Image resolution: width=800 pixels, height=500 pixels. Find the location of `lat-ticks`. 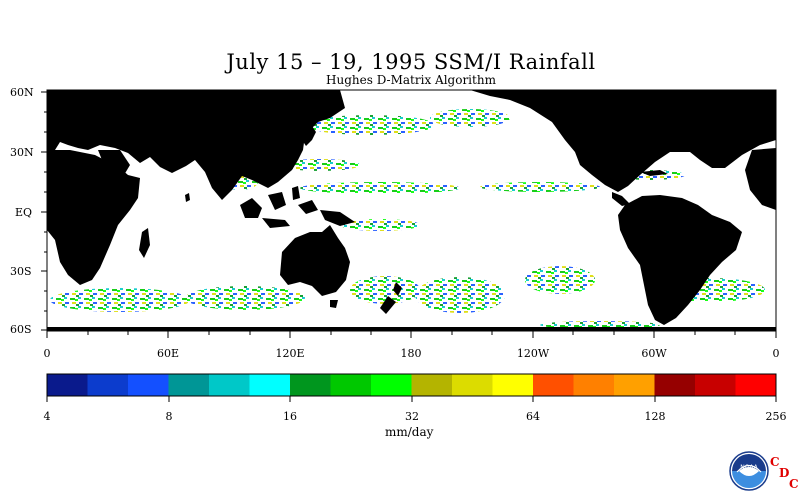

lat-ticks is located at coordinates (44, 211).